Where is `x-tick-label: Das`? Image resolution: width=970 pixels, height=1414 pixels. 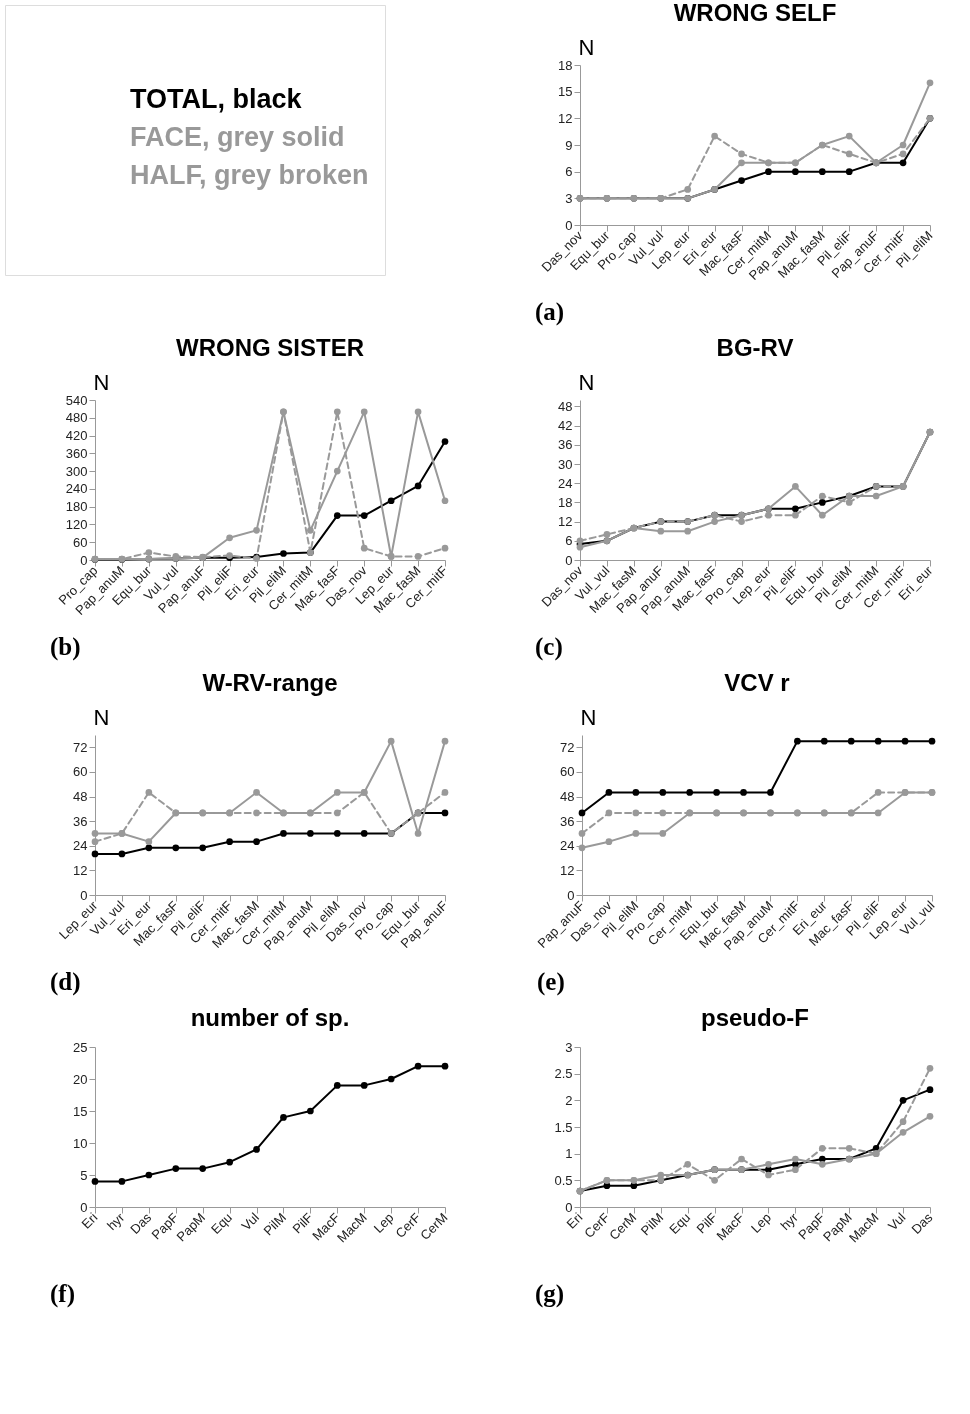
x-tick-label: Das is located at coordinates (922, 1223).